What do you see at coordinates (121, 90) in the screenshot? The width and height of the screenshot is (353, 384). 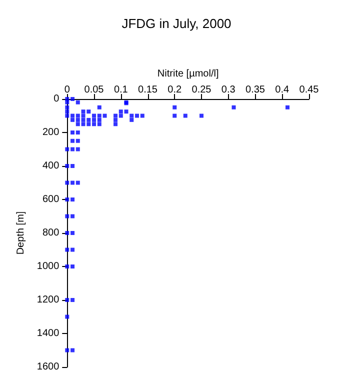 I see `x-tick-label: 0.1` at bounding box center [121, 90].